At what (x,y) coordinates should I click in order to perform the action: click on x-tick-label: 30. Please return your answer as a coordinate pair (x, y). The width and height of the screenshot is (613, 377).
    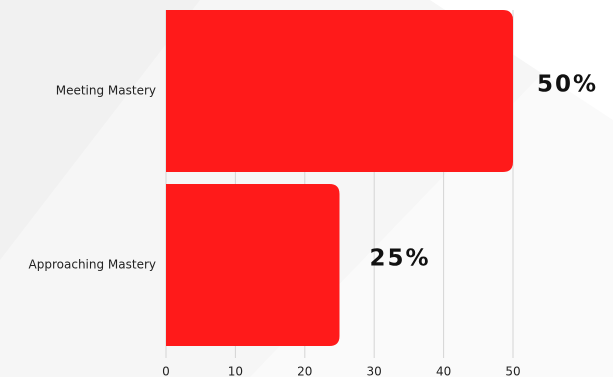
    Looking at the image, I should click on (374, 371).